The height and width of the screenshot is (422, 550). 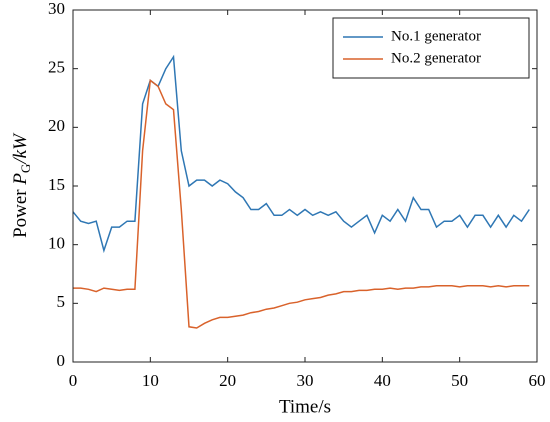 I want to click on y-tick-label: 0, so click(x=61, y=360).